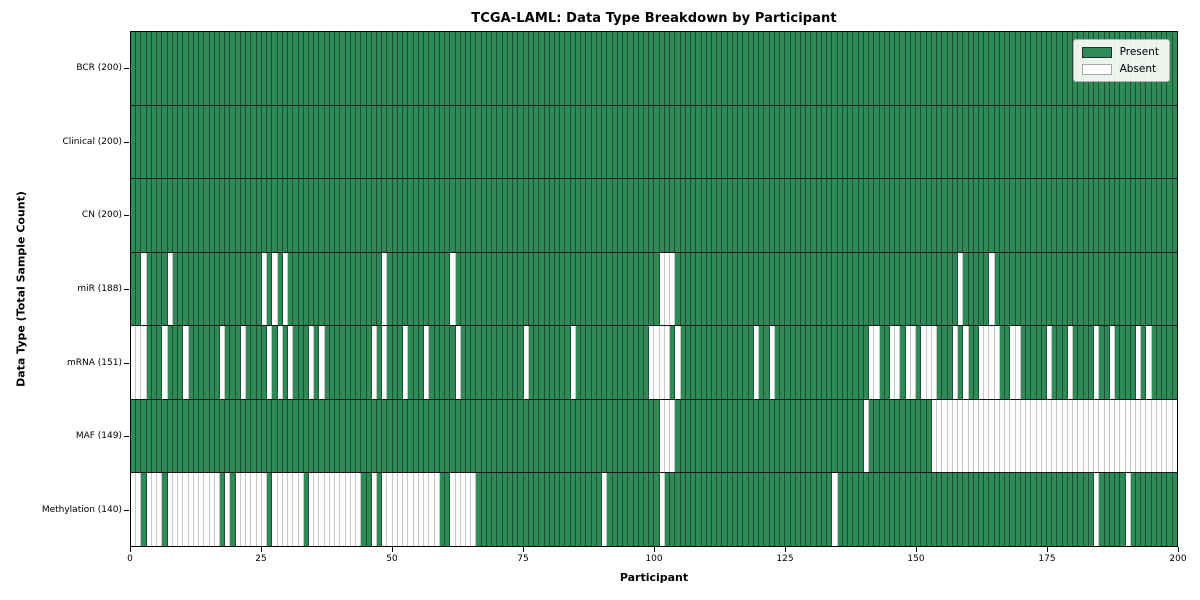  What do you see at coordinates (654, 216) in the screenshot?
I see `heatmap-row-cn` at bounding box center [654, 216].